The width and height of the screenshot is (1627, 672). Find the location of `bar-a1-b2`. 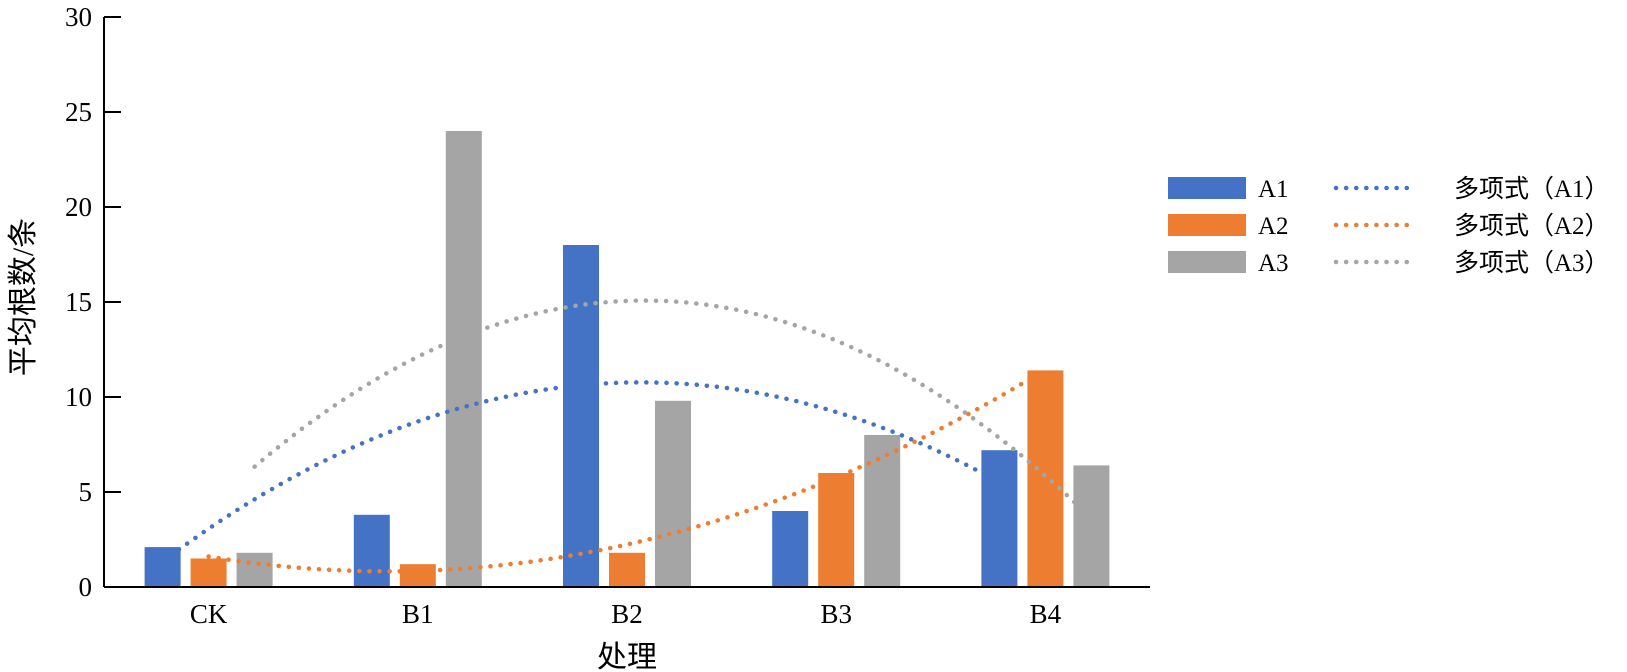

bar-a1-b2 is located at coordinates (581, 416).